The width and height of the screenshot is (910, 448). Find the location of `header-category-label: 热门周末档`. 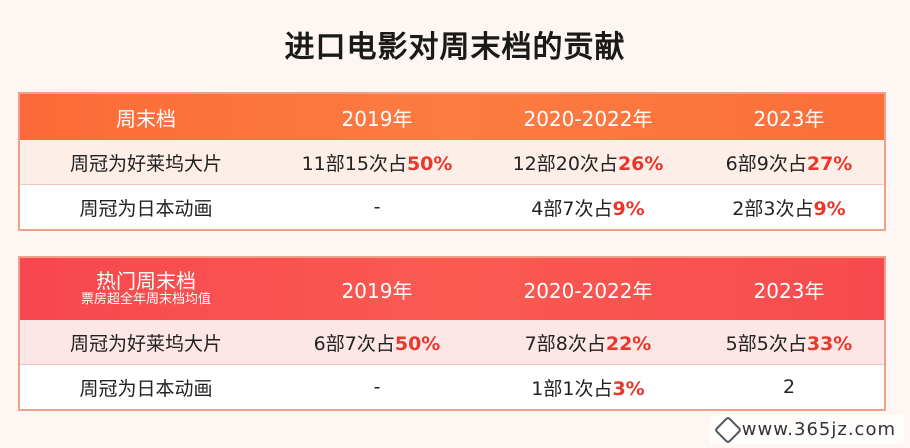

header-category-label: 热门周末档 is located at coordinates (146, 281).